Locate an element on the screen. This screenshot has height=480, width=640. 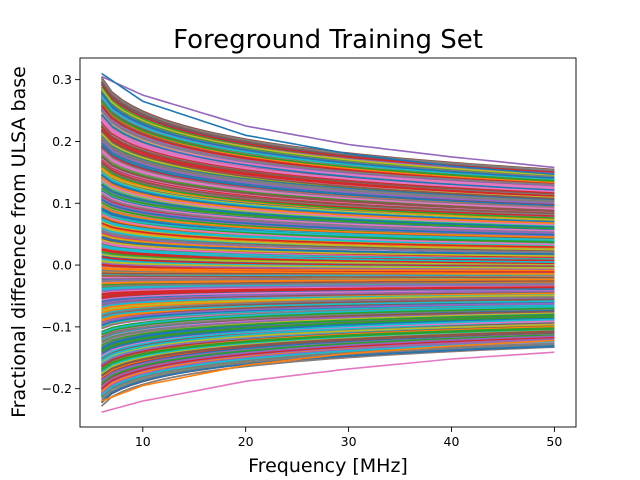
x-tick-label: 10 is located at coordinates (143, 441).